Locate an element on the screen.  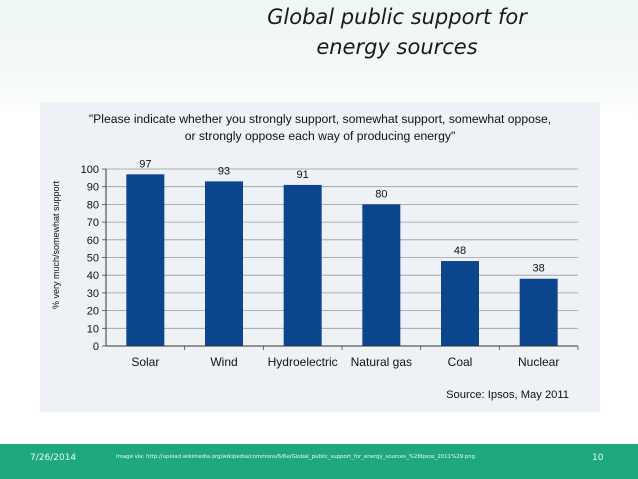
y-tick-label: 80 is located at coordinates (93, 205).